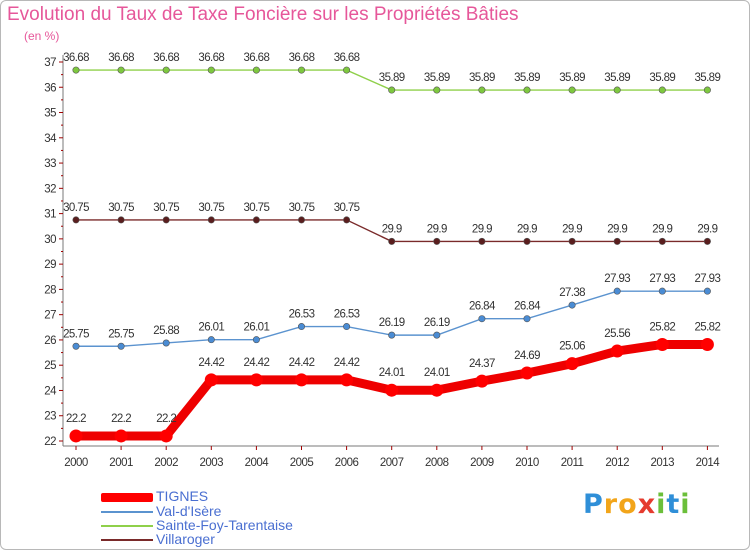  Describe the element at coordinates (182, 496) in the screenshot. I see `legend-label-tignes: TIGNES` at that location.